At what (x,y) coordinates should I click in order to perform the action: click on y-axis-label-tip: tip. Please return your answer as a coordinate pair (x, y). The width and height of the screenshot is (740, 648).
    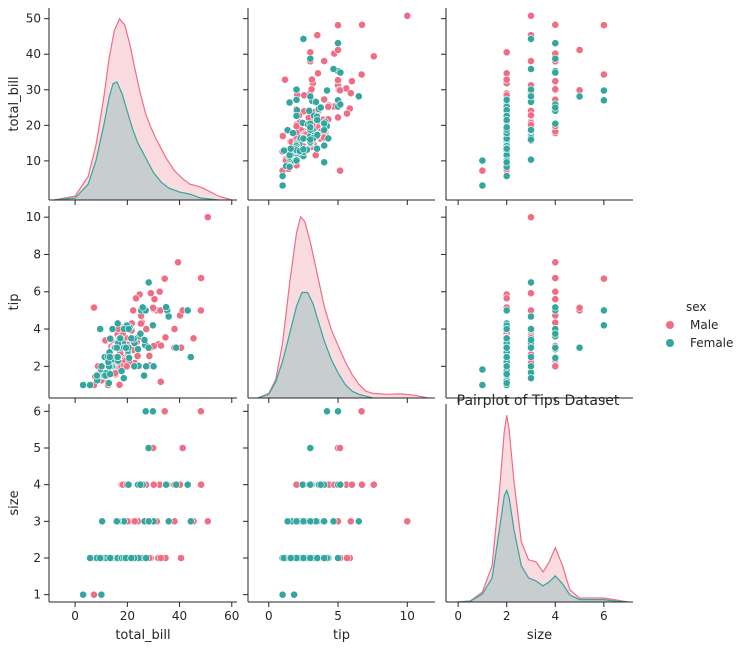
    Looking at the image, I should click on (14, 302).